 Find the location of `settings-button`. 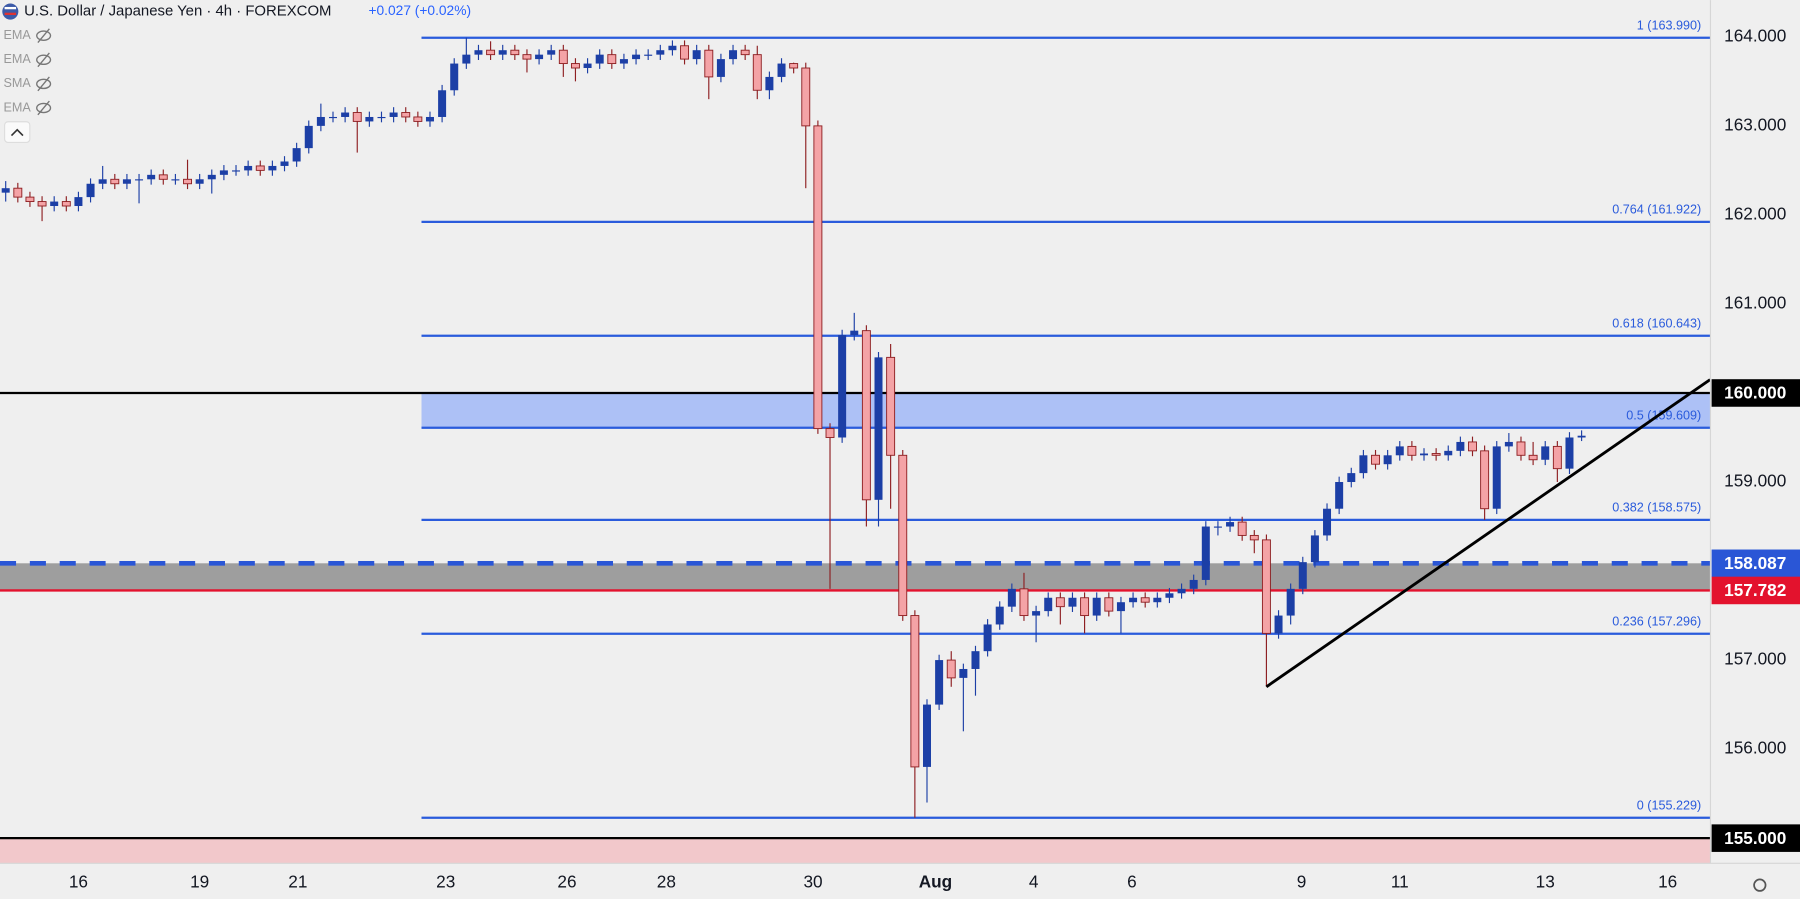

settings-button is located at coordinates (1760, 885).